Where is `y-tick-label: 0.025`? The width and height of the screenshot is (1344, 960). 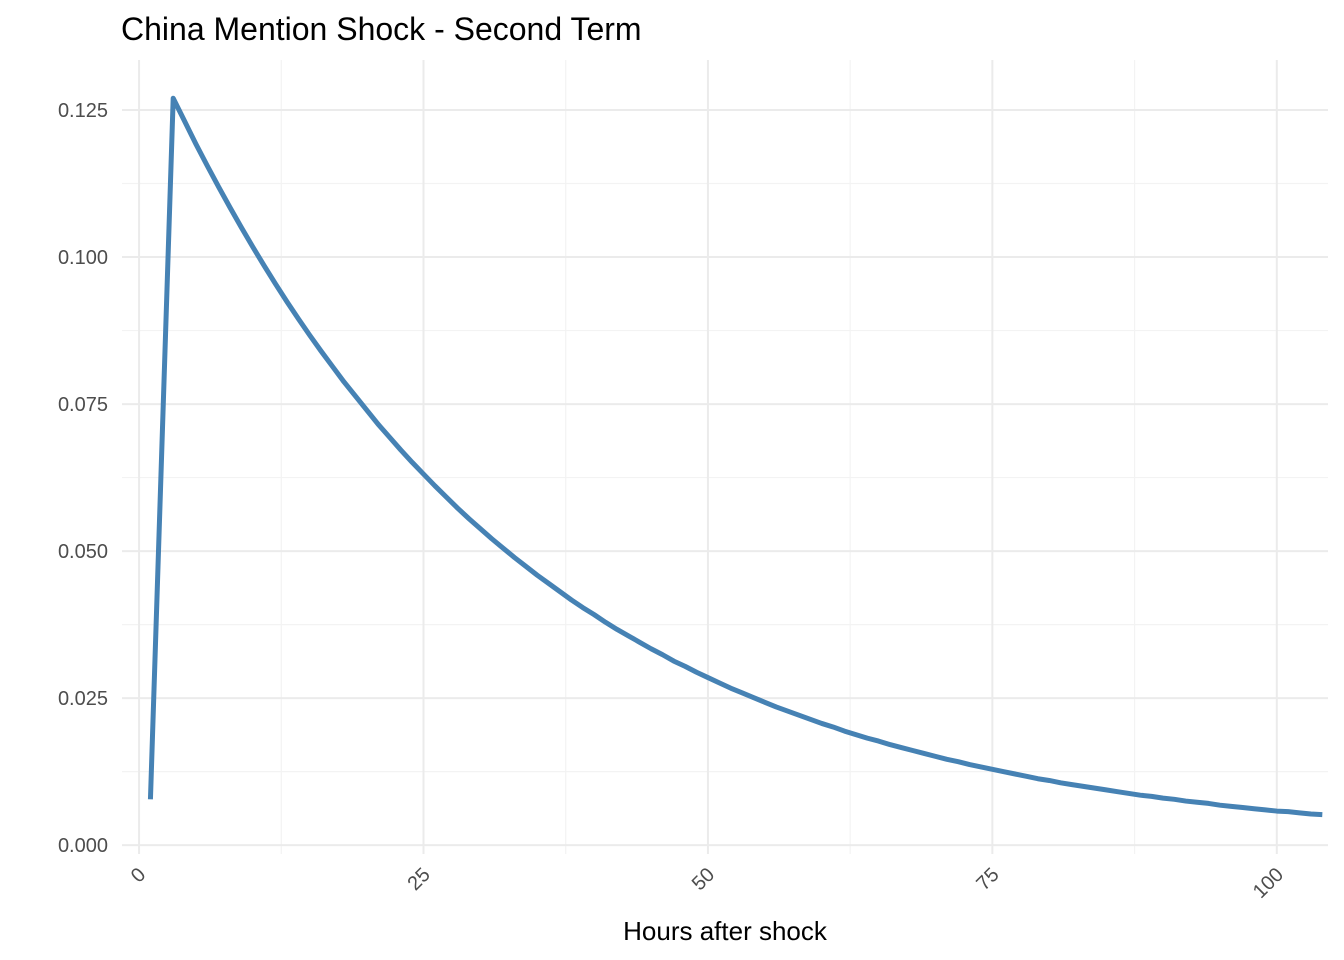 y-tick-label: 0.025 is located at coordinates (83, 699).